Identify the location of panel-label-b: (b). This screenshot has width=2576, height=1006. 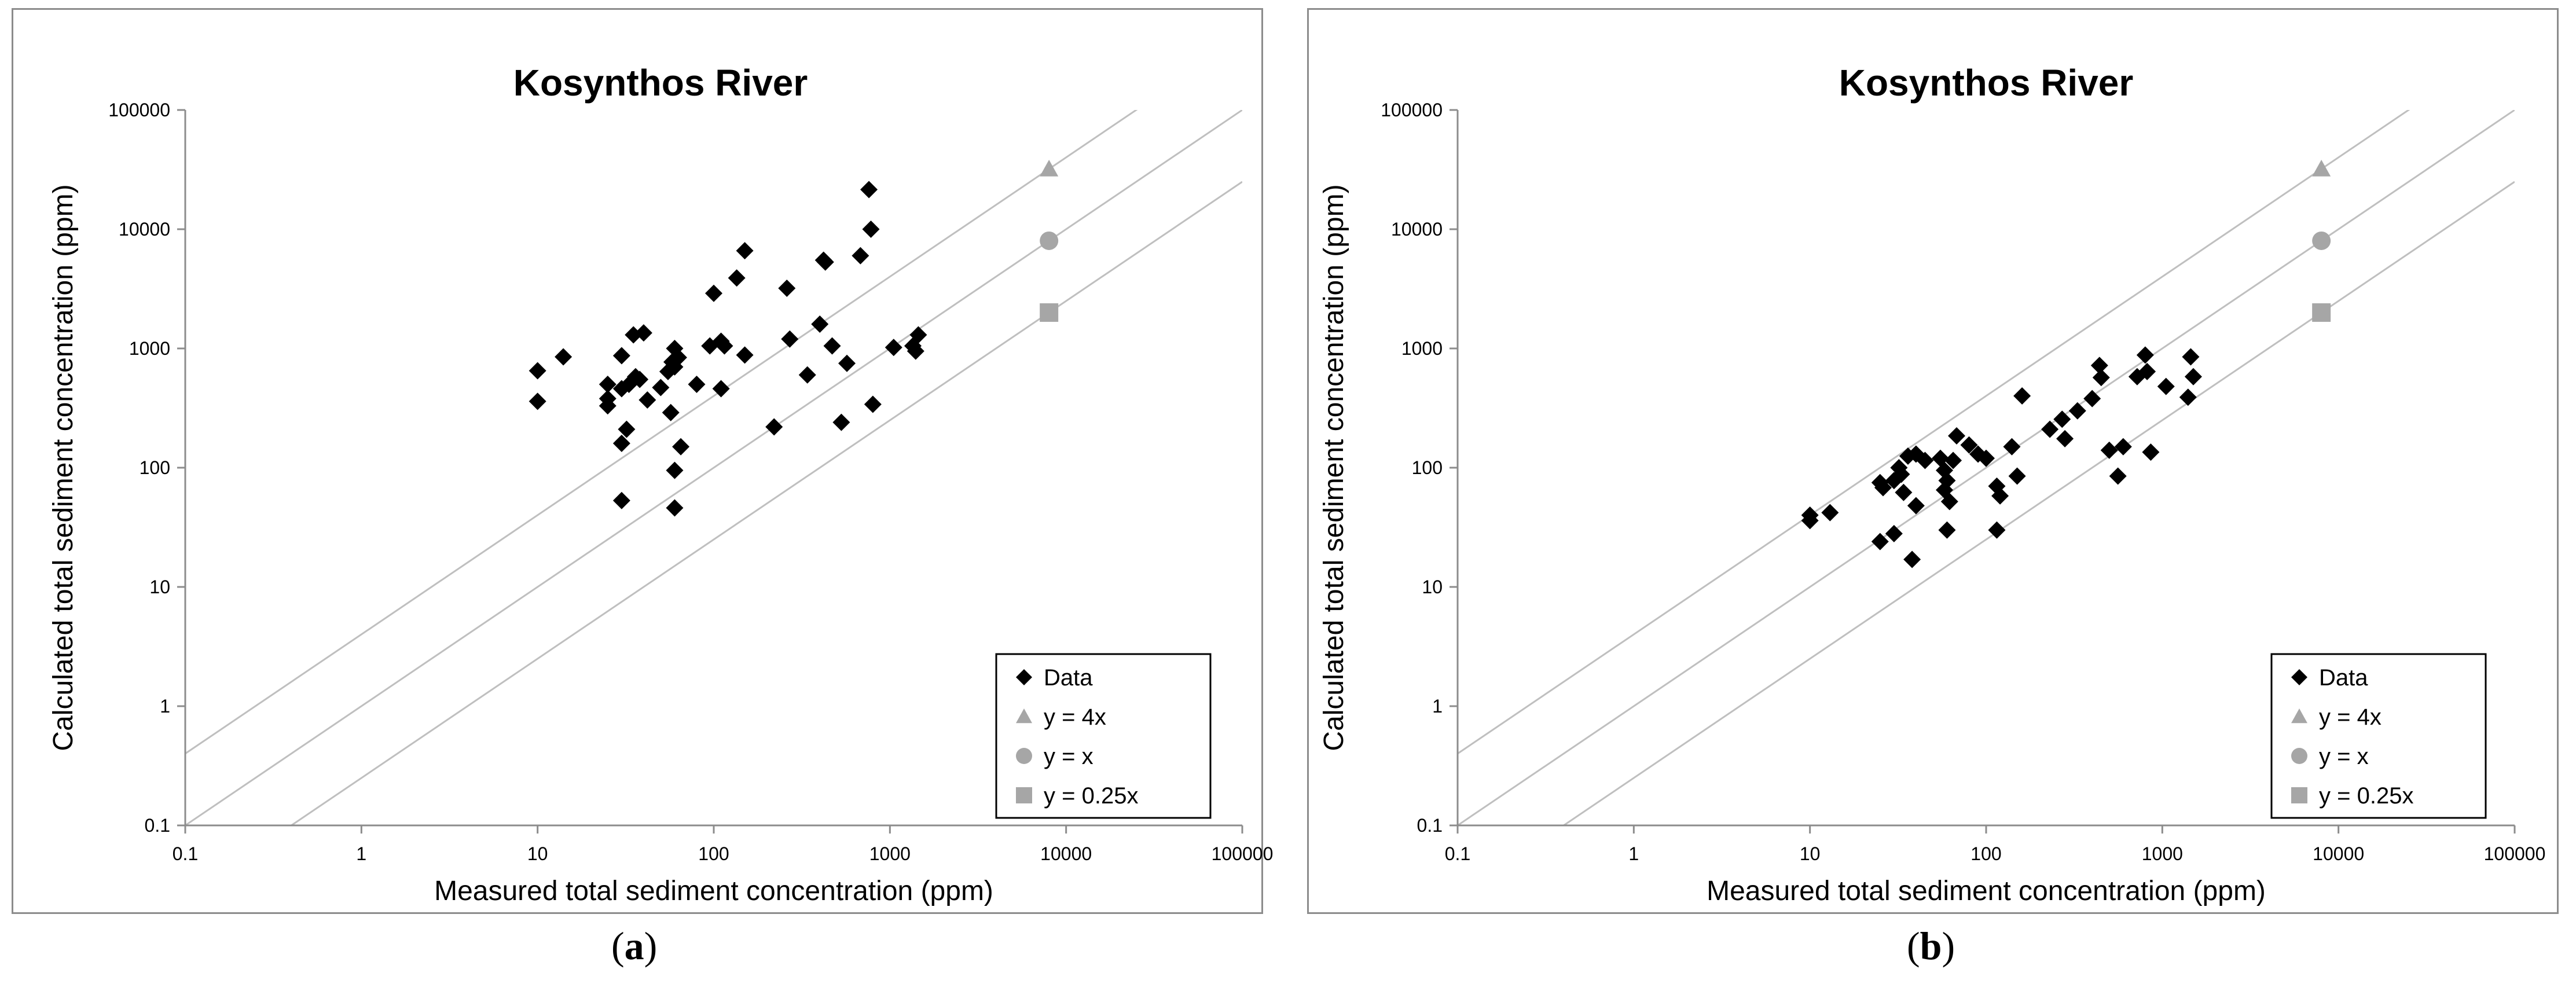
(1931, 945).